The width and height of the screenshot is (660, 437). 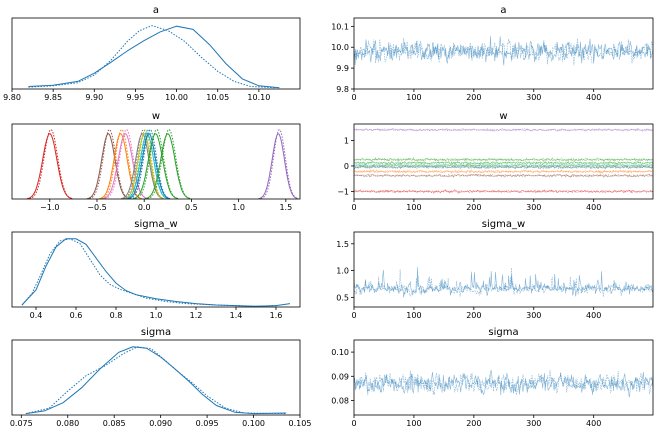 I want to click on x-tick-label: 9.90, so click(x=94, y=97).